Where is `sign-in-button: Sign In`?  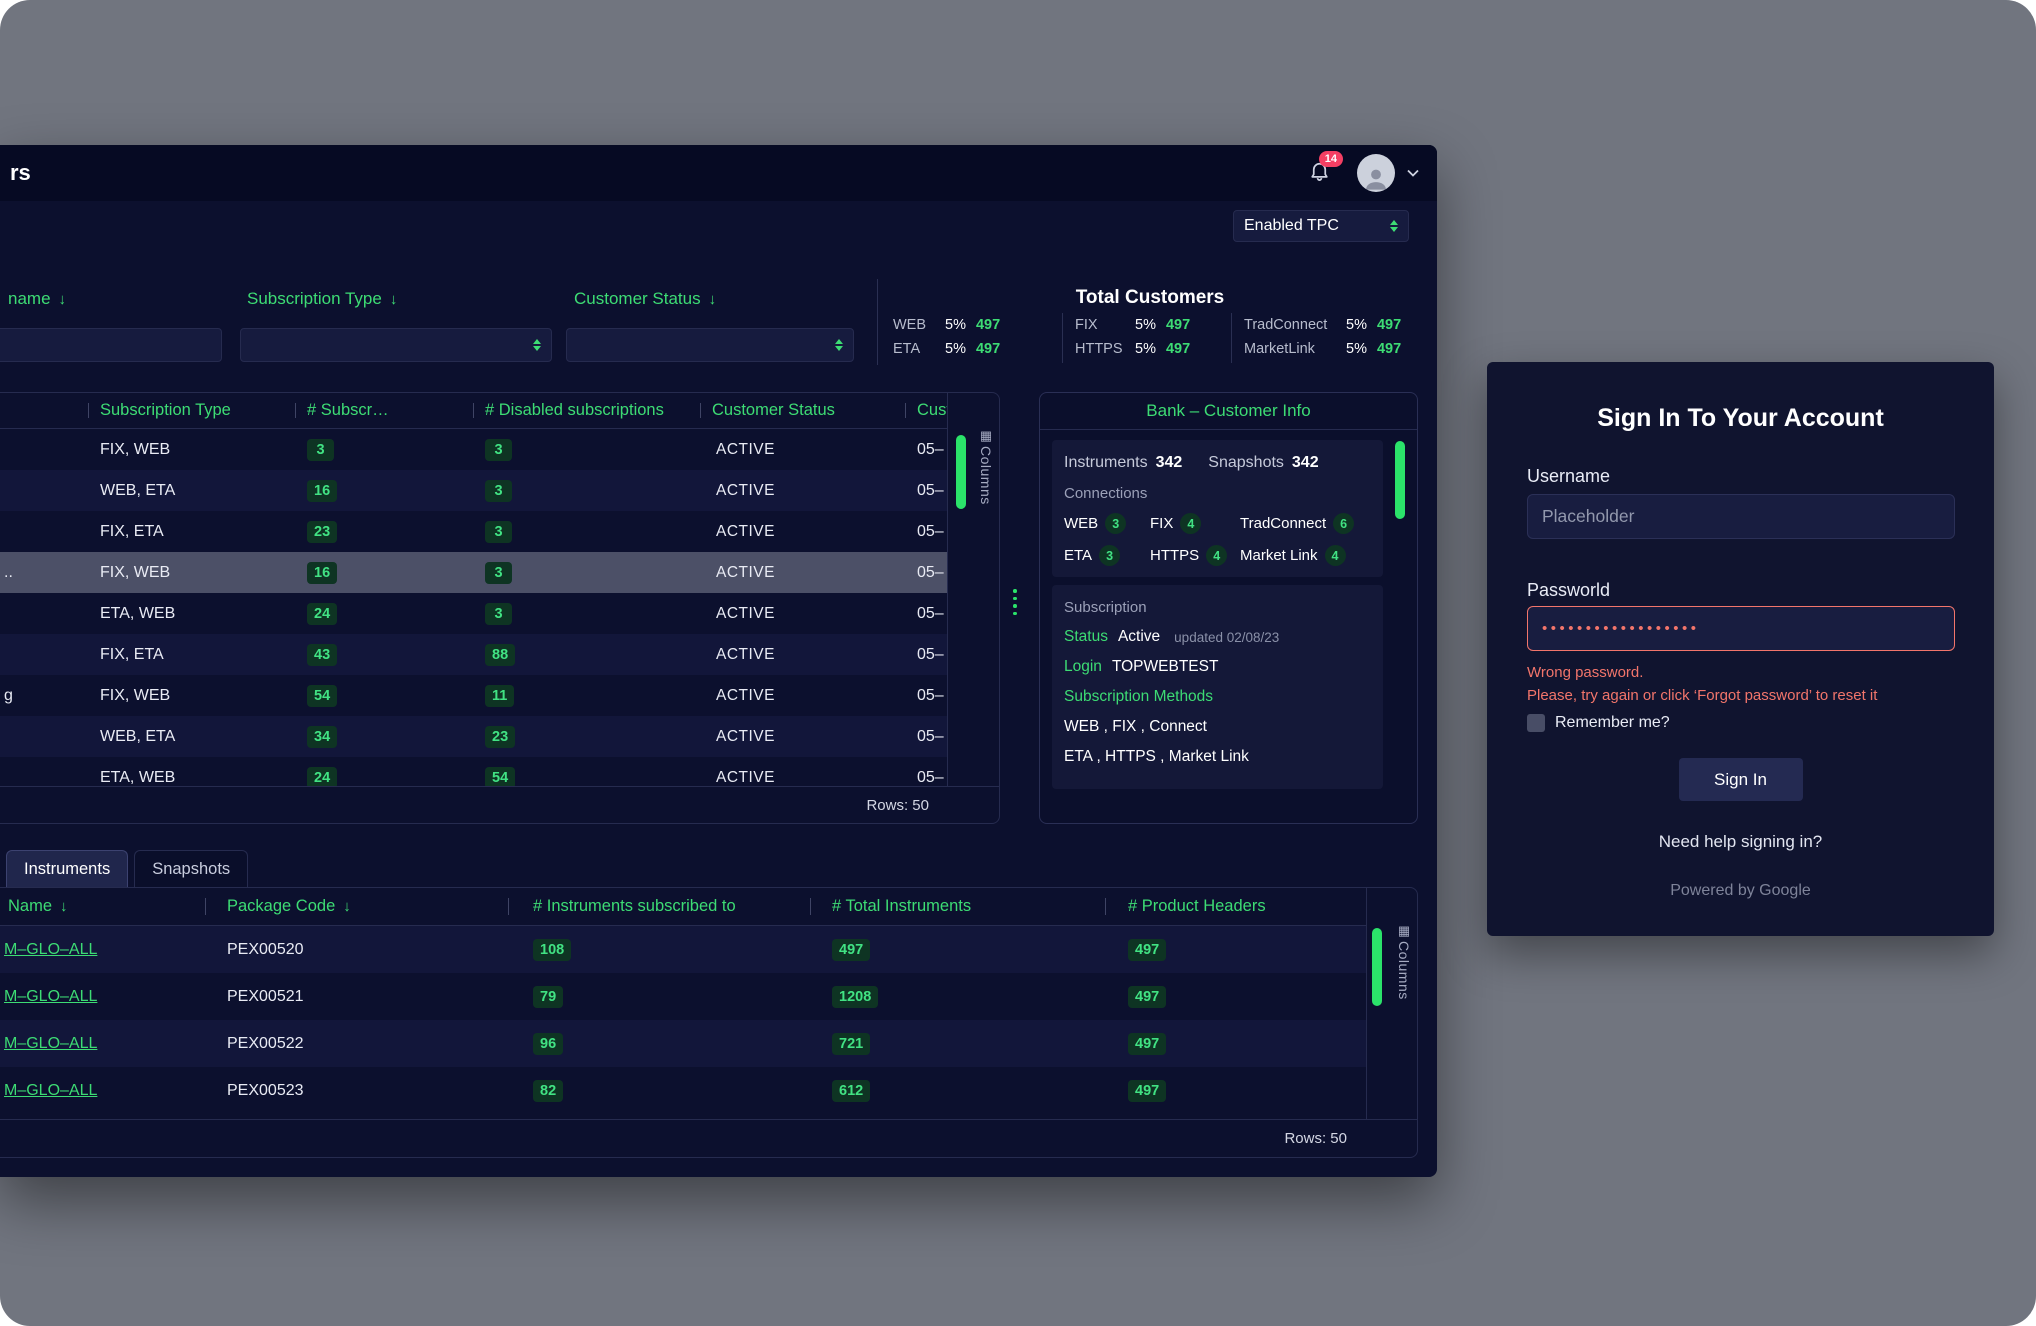
sign-in-button: Sign In is located at coordinates (1740, 779).